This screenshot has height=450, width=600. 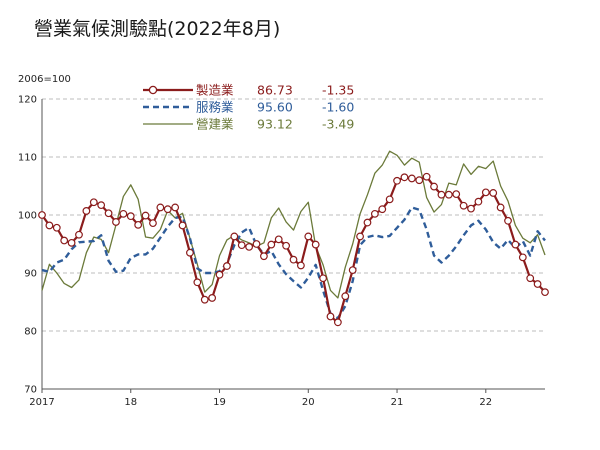 I want to click on legend-name: 服務業, so click(x=215, y=107).